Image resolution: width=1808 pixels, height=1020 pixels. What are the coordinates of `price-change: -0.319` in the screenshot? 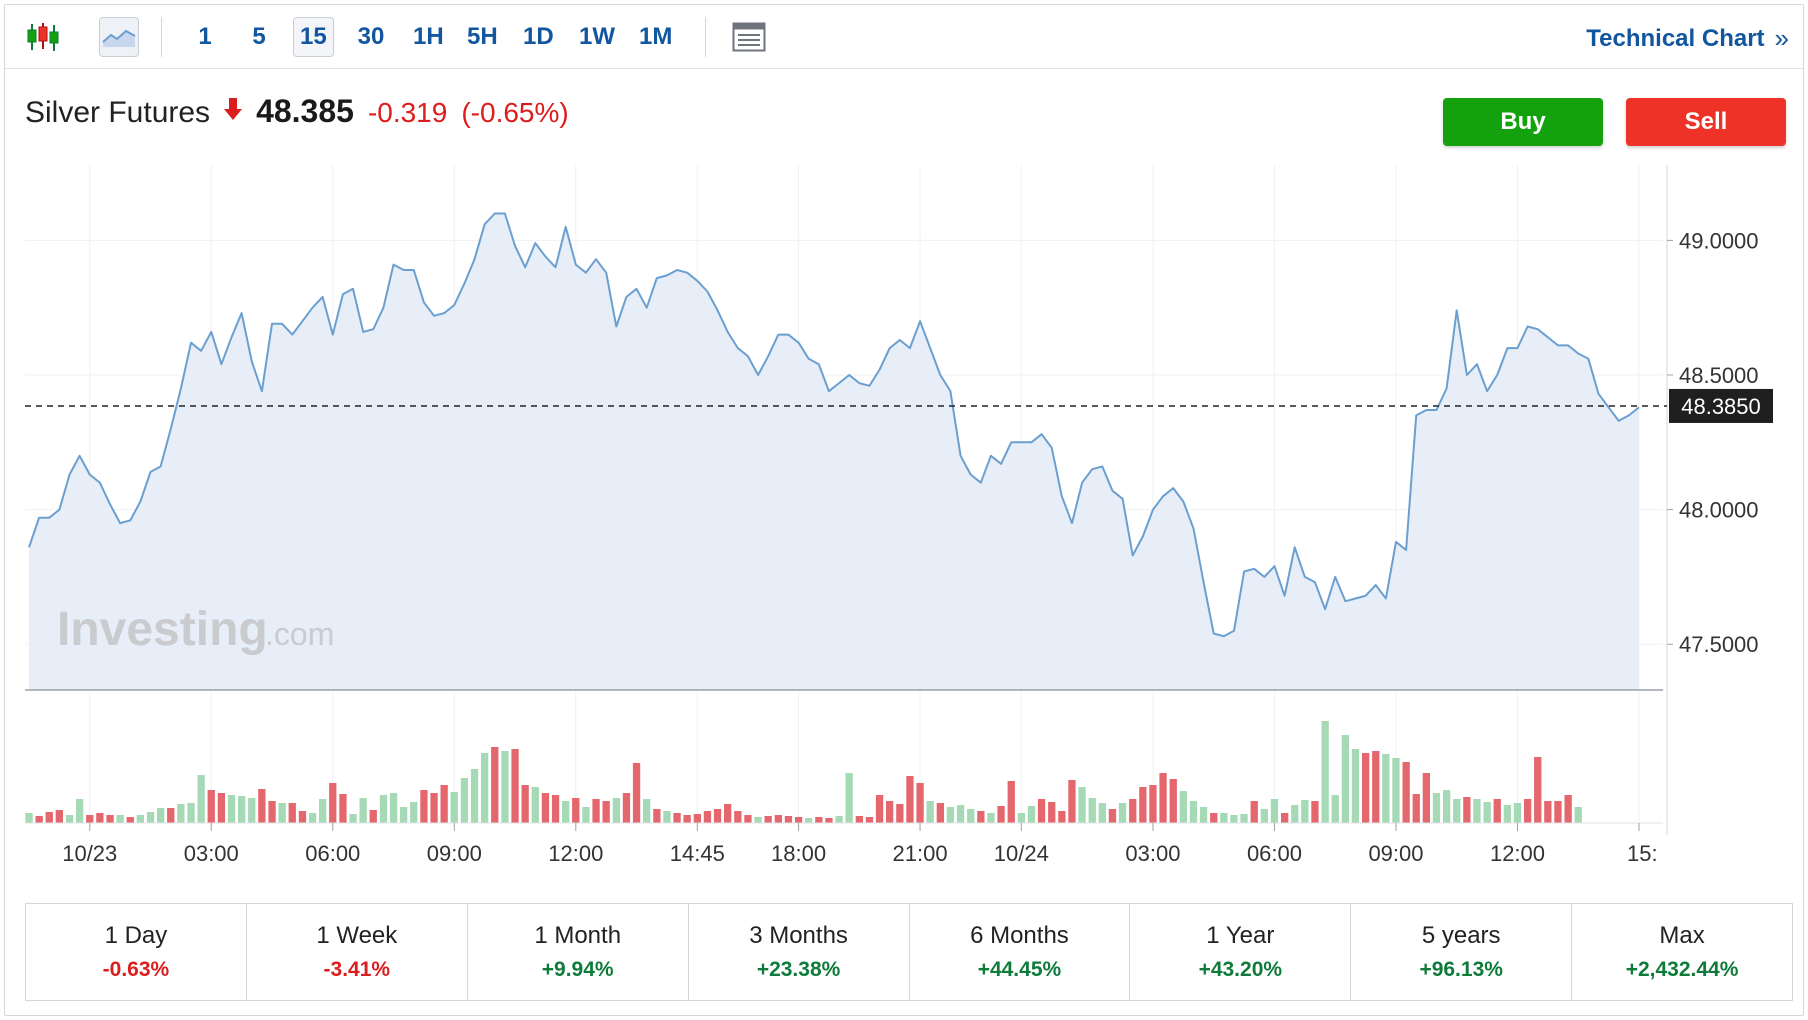 It's located at (407, 112).